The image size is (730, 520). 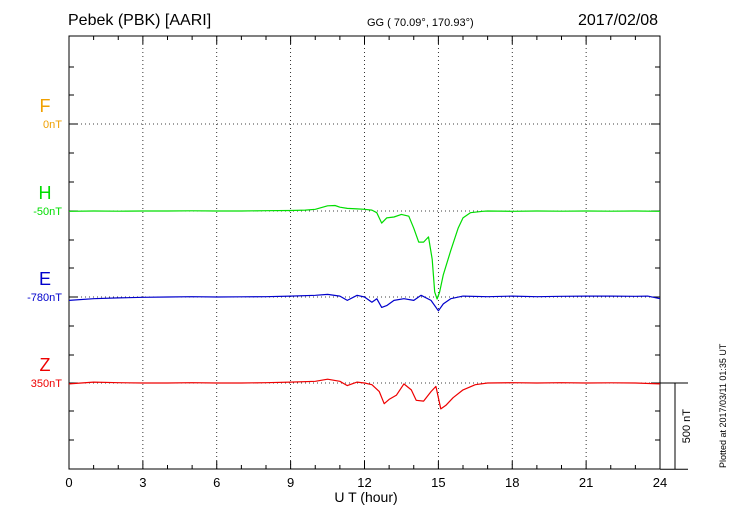 I want to click on x-tick-label: 0, so click(x=68, y=482).